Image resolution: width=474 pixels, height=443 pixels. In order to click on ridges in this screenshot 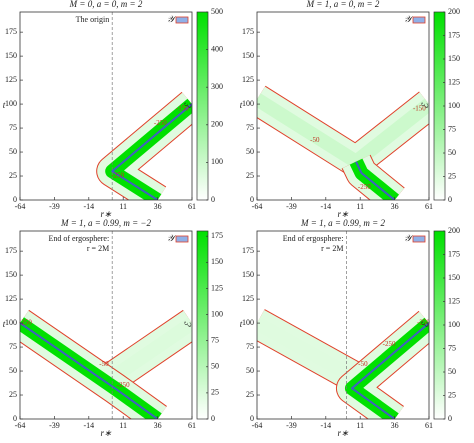, I will do `click(343, 142)`.